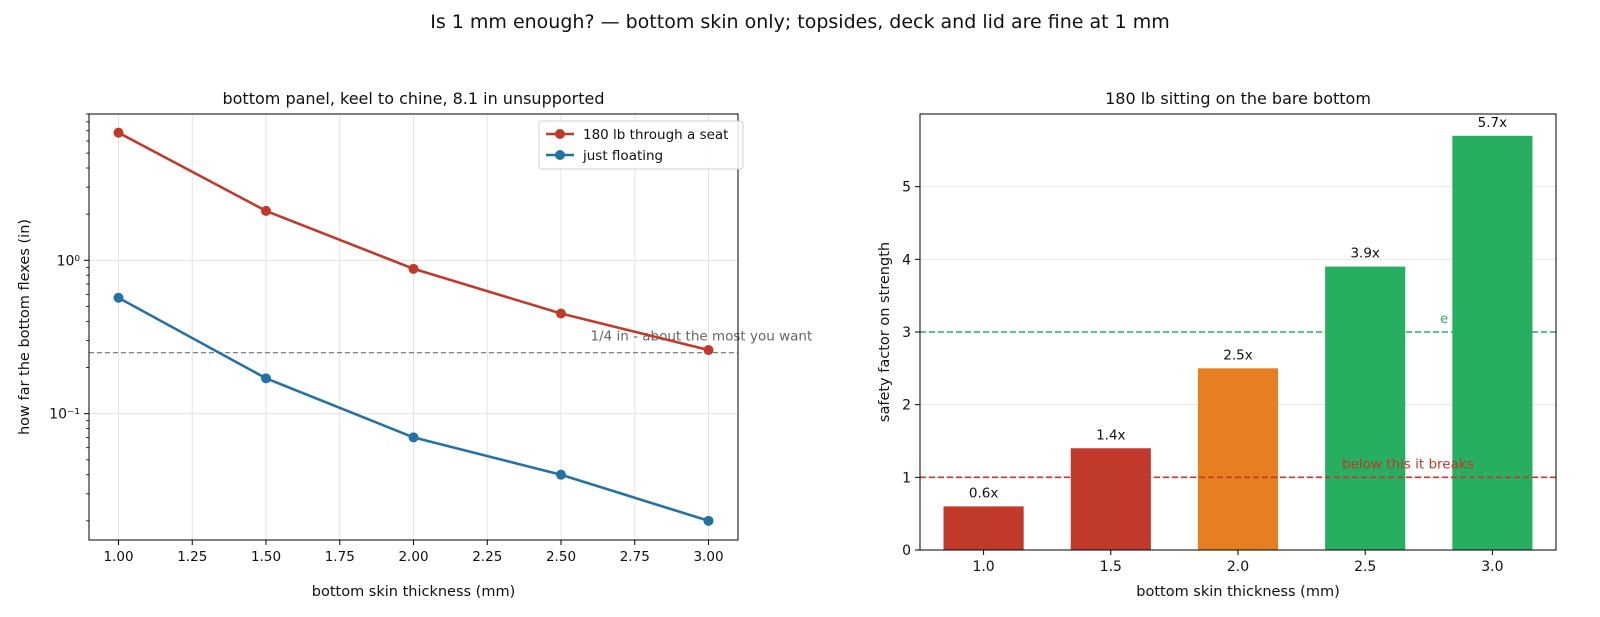 This screenshot has height=617, width=1600. Describe the element at coordinates (118, 557) in the screenshot. I see `x-tick-label: 1.00` at that location.